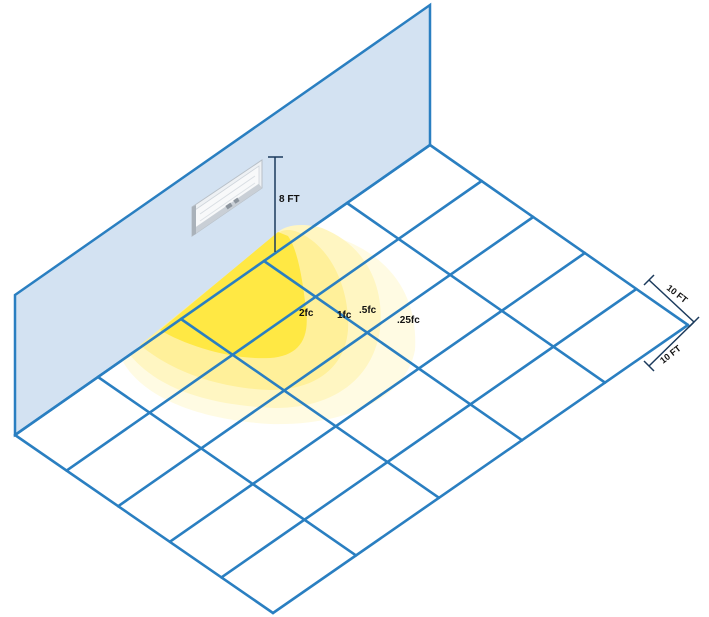 The height and width of the screenshot is (617, 709). Describe the element at coordinates (408, 320) in the screenshot. I see `contour-label-025fc: .25fc` at that location.